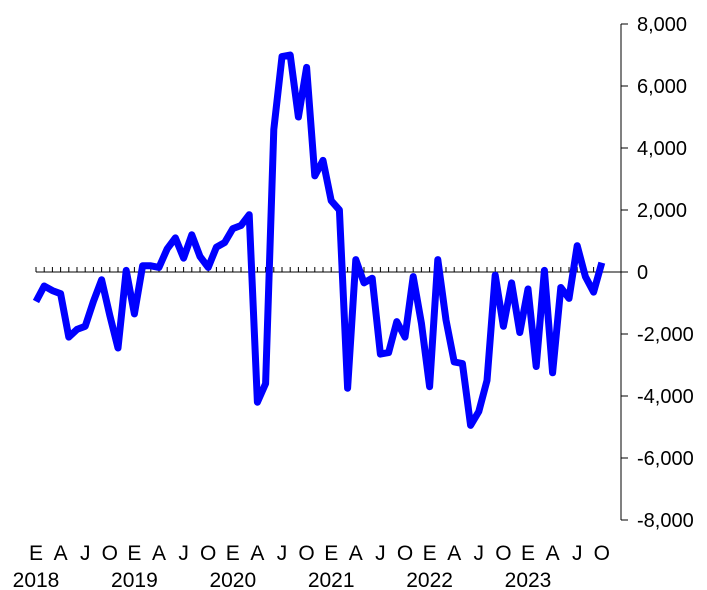  Describe the element at coordinates (429, 579) in the screenshot. I see `x-year-label: 2022` at that location.